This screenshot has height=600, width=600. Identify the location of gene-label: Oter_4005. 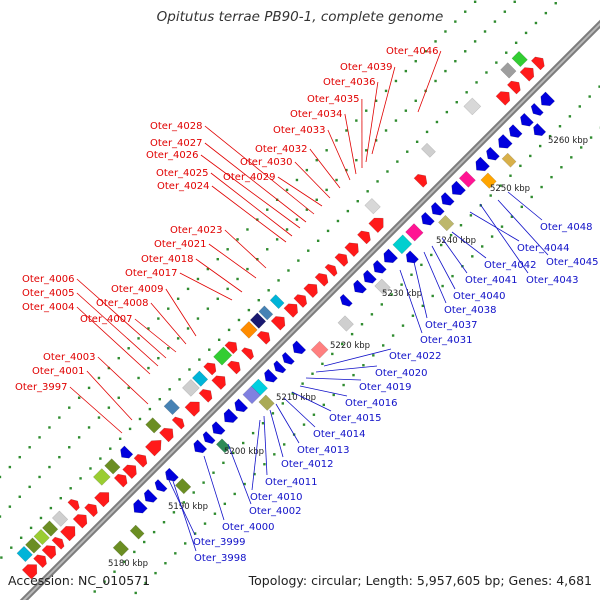
(48, 293).